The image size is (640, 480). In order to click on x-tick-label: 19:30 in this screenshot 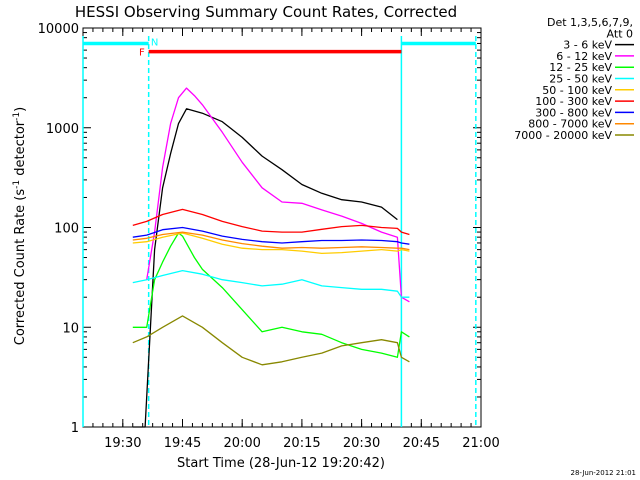, I will do `click(122, 443)`.